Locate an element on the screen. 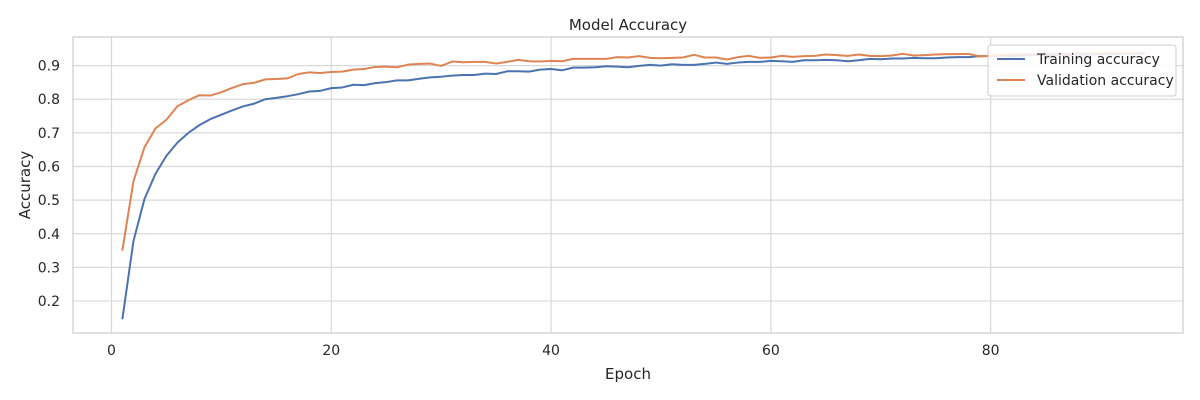 Image resolution: width=1200 pixels, height=400 pixels. y-tick-label: 0.5 is located at coordinates (49, 201).